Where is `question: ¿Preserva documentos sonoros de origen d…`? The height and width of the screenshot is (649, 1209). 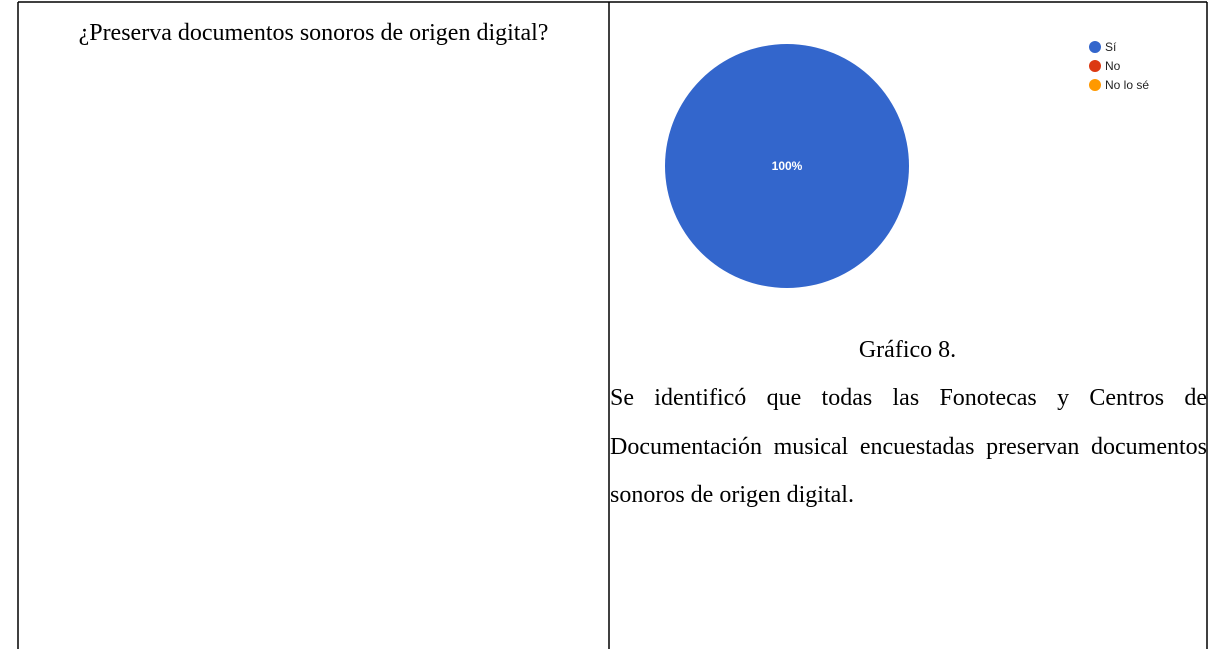 question: ¿Preserva documentos sonoros de origen d… is located at coordinates (313, 33).